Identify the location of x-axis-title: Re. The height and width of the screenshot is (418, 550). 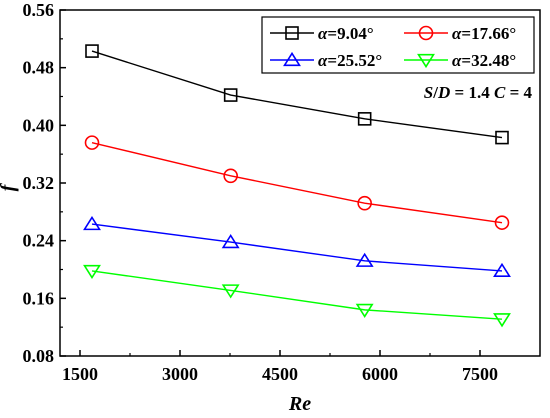
(299, 404).